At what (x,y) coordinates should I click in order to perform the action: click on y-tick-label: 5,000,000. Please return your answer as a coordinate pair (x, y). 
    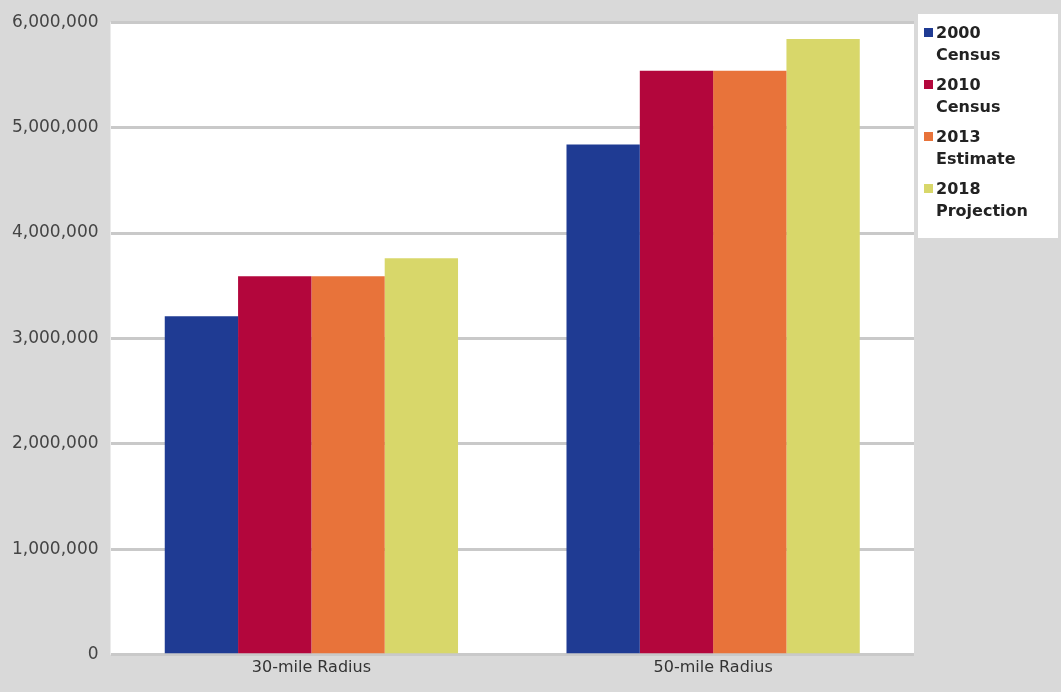
    Looking at the image, I should click on (55, 126).